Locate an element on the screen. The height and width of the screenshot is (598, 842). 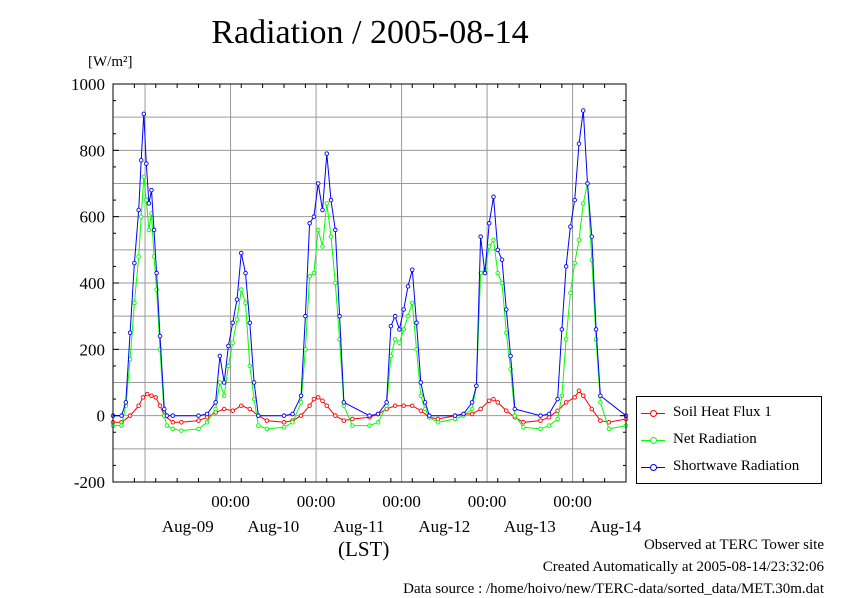
chart-title: Radiation / 2005-08-14 is located at coordinates (370, 32).